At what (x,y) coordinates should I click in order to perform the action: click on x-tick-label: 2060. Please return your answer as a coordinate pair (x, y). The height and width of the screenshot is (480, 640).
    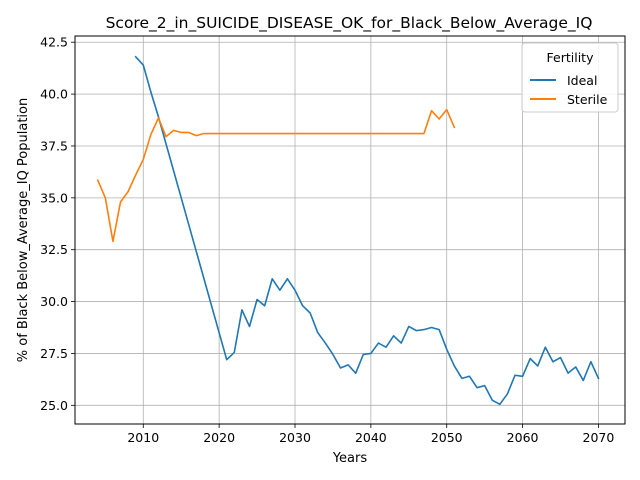
    Looking at the image, I should click on (523, 437).